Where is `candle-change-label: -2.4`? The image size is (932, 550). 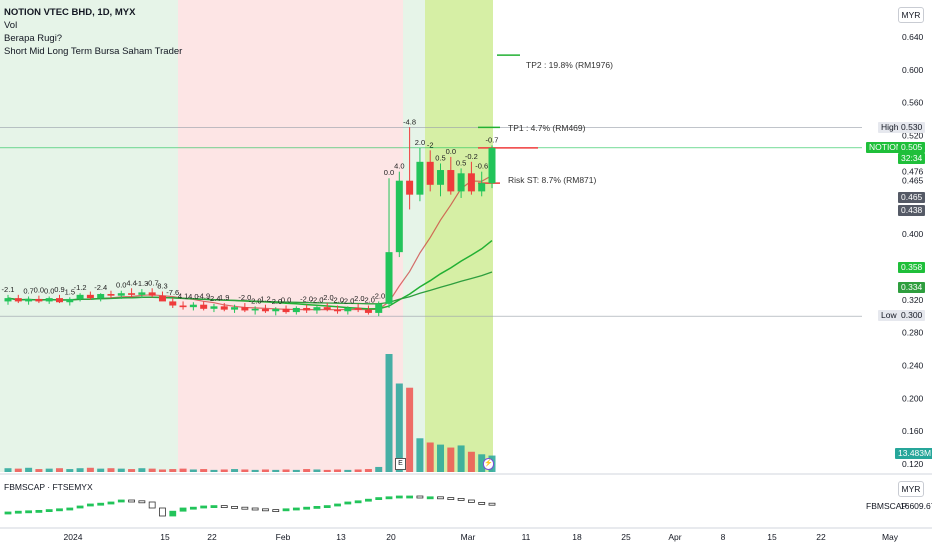 candle-change-label: -2.4 is located at coordinates (213, 298).